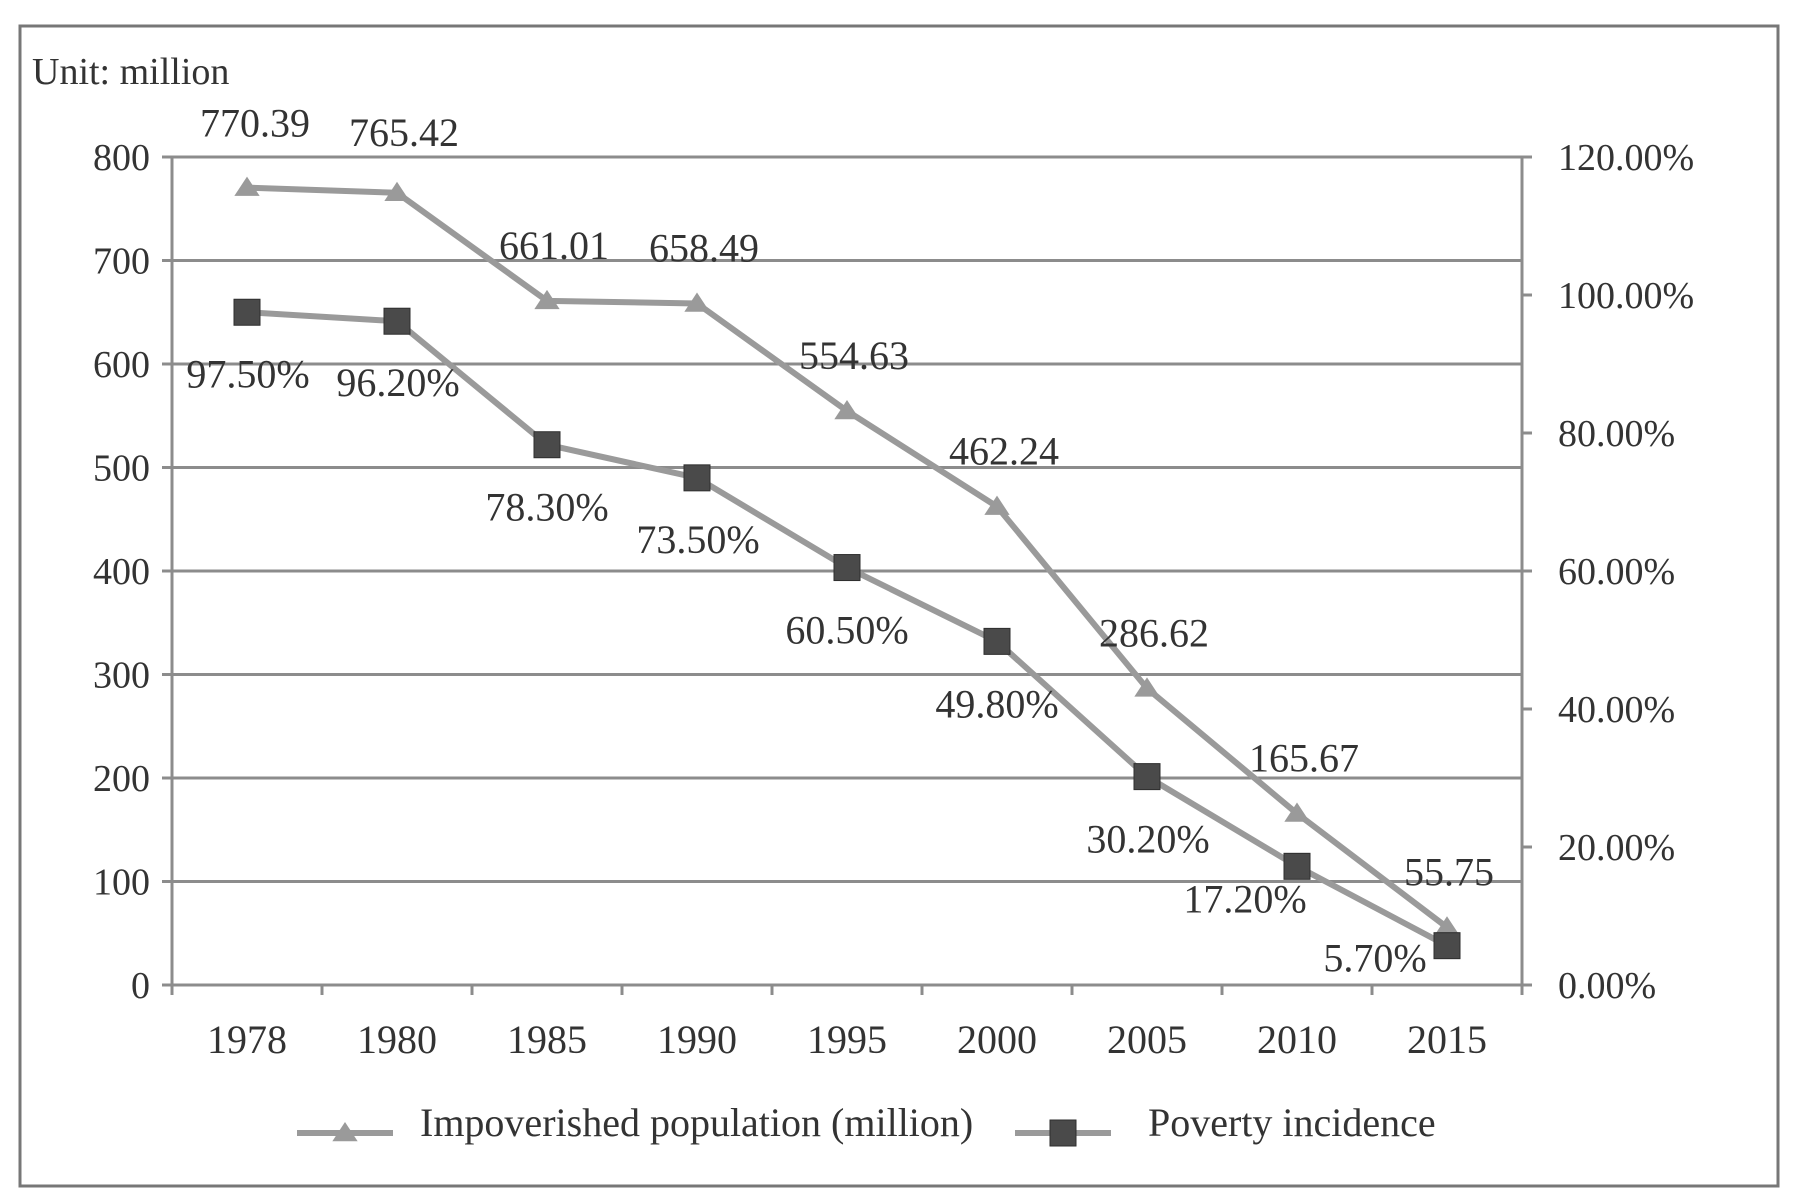  I want to click on population-data-label: 462.24, so click(1004, 451).